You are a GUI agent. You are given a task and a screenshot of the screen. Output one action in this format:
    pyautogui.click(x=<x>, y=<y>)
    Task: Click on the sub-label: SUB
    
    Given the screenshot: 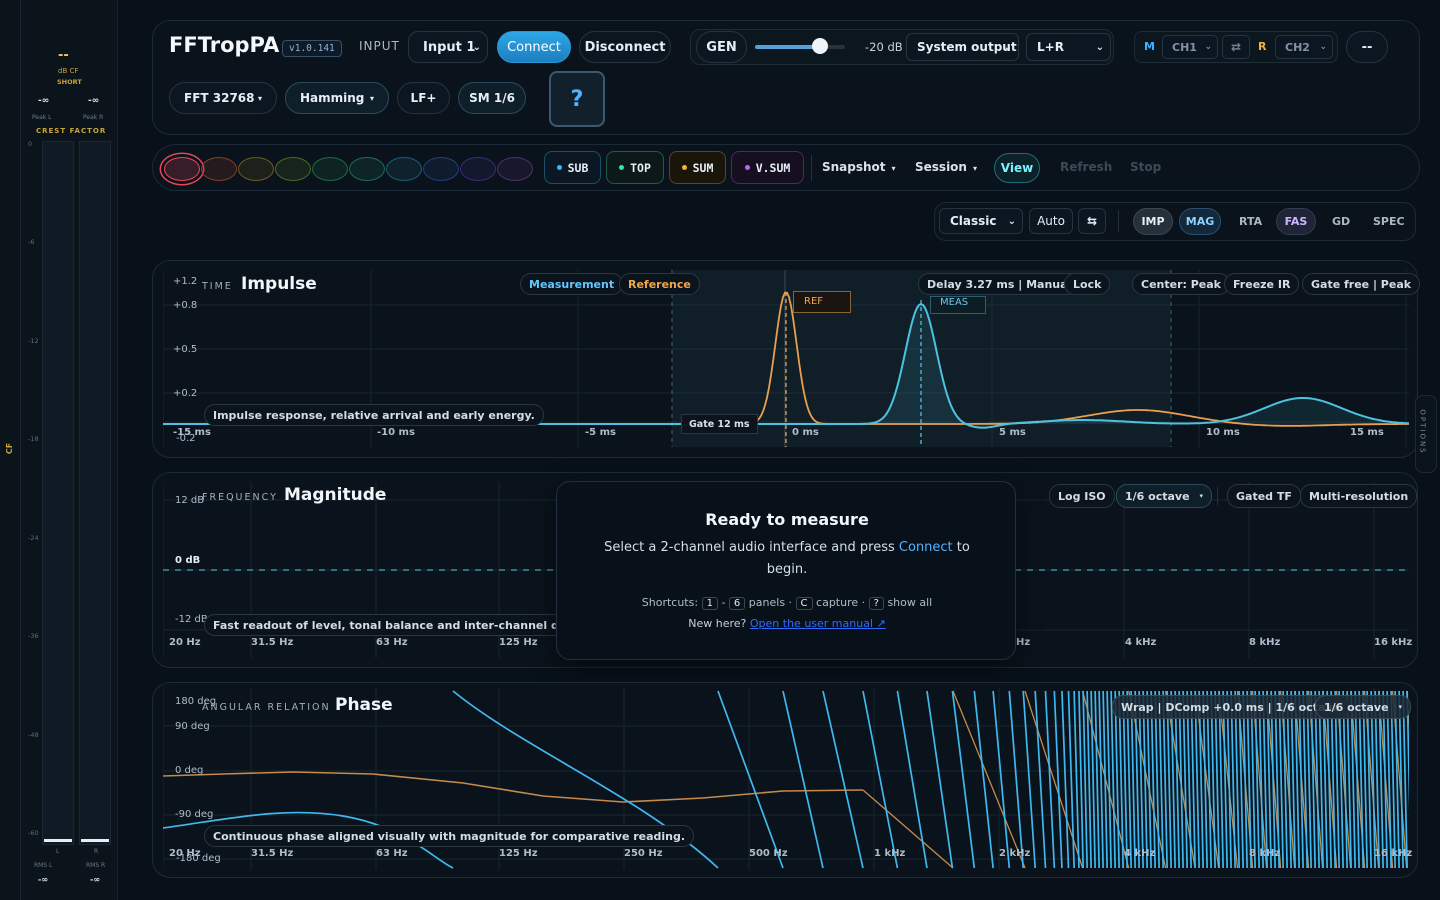 What is the action you would take?
    pyautogui.click(x=578, y=167)
    